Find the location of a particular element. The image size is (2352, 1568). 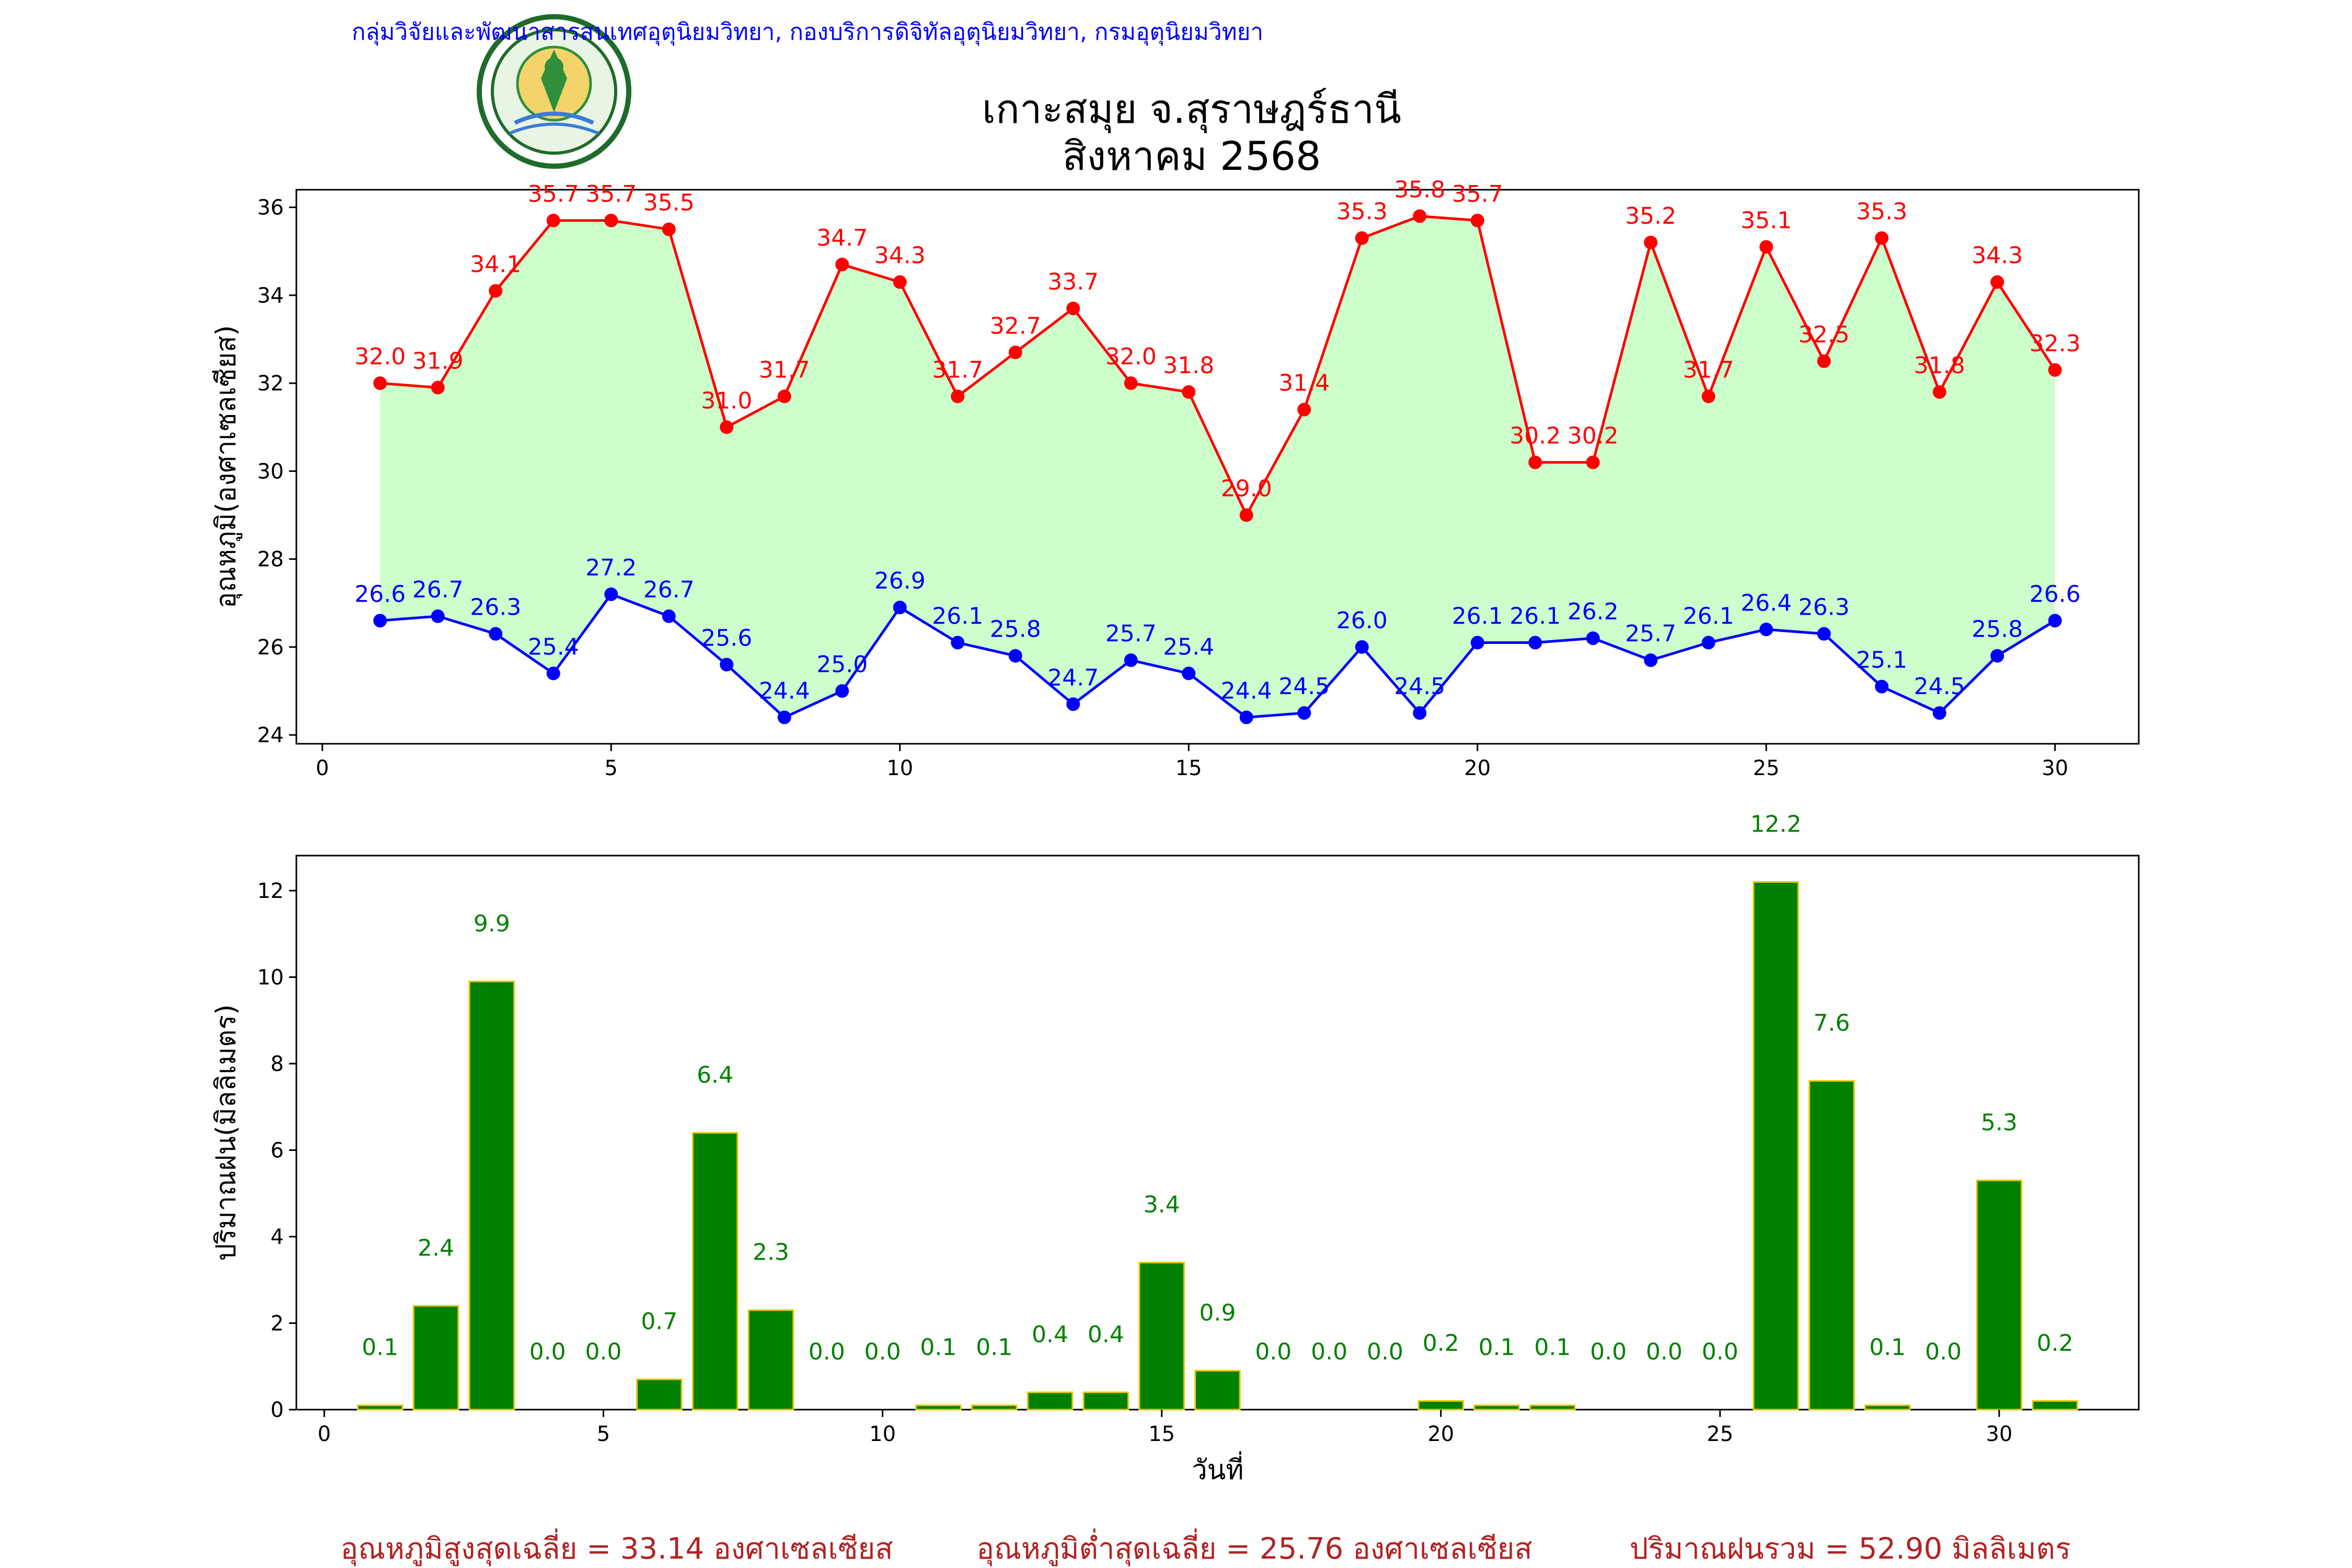

station-title: เกาะสมุย จ.สุราษฎร์ธานี is located at coordinates (1191, 109).